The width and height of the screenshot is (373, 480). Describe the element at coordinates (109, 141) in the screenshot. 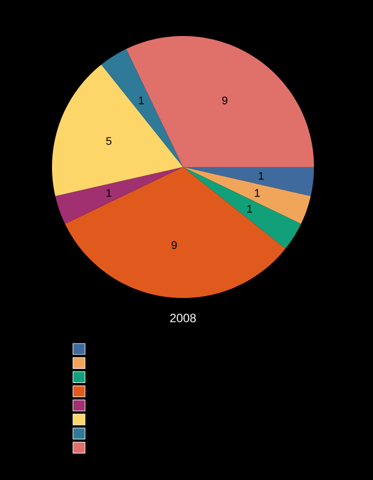

I see `data-label: 5` at that location.